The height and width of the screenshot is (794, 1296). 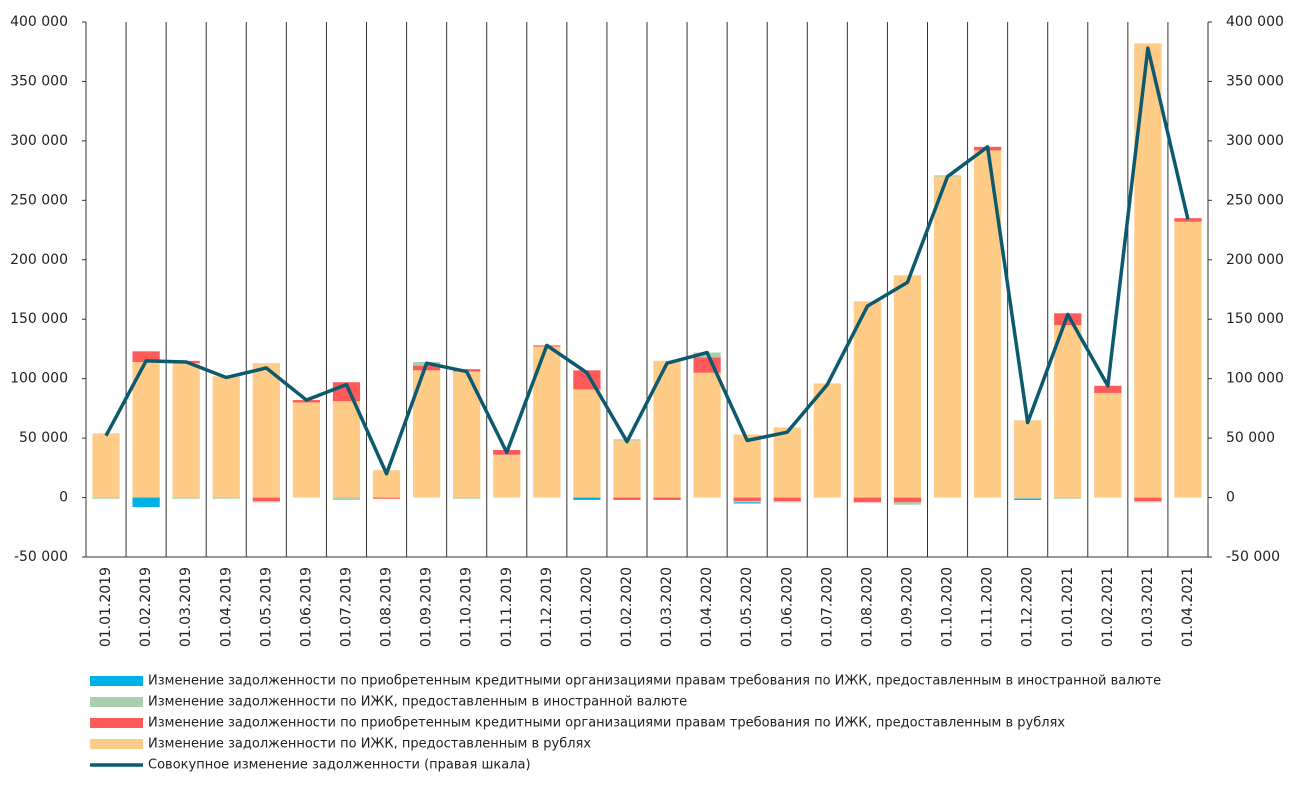 I want to click on y2-tick-label: 300 000, so click(x=1255, y=141).